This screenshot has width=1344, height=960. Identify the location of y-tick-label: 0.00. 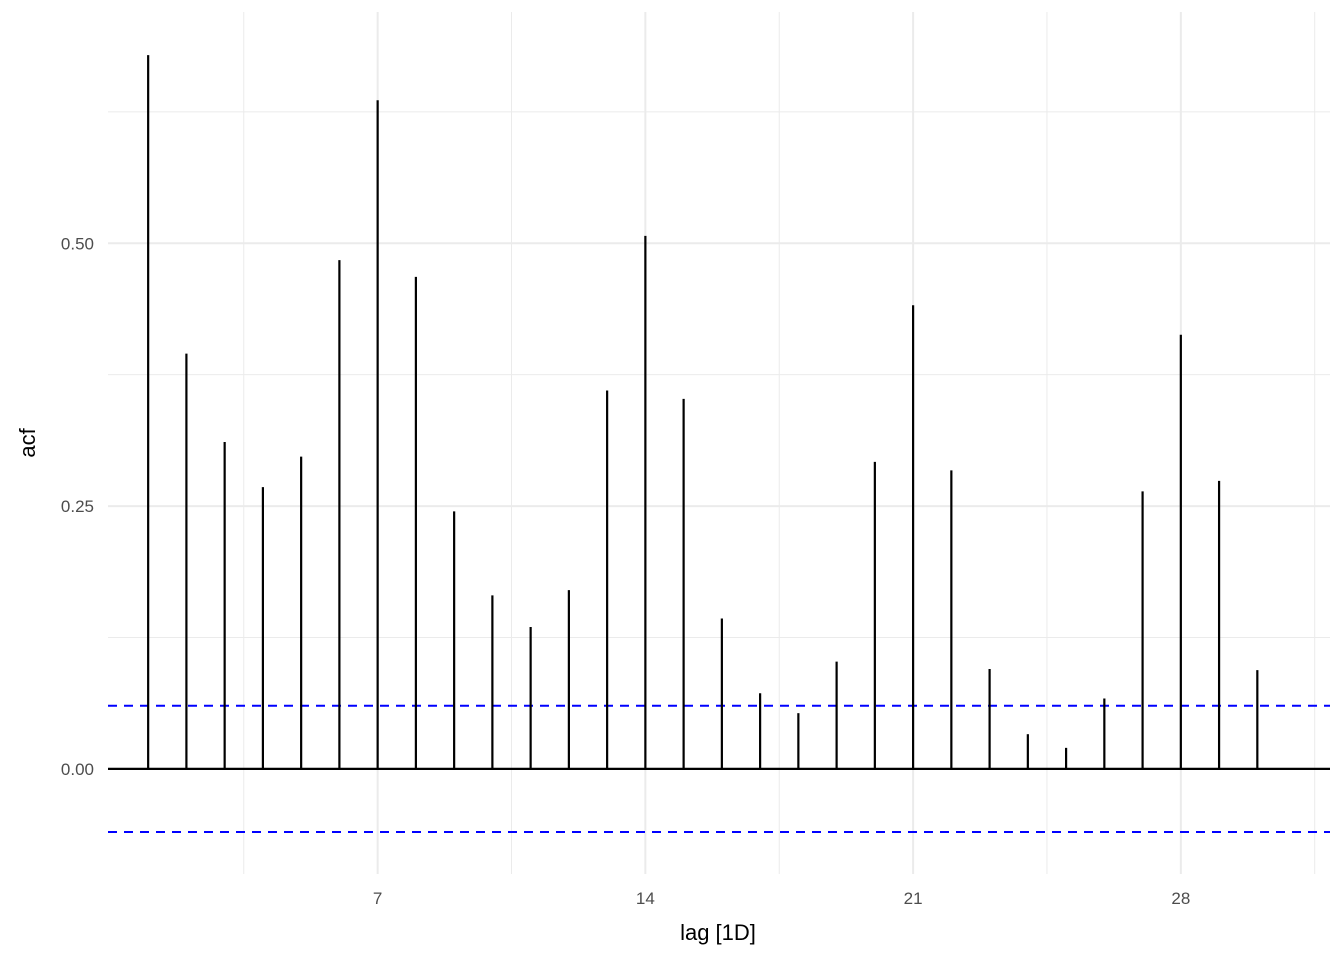
(77, 769).